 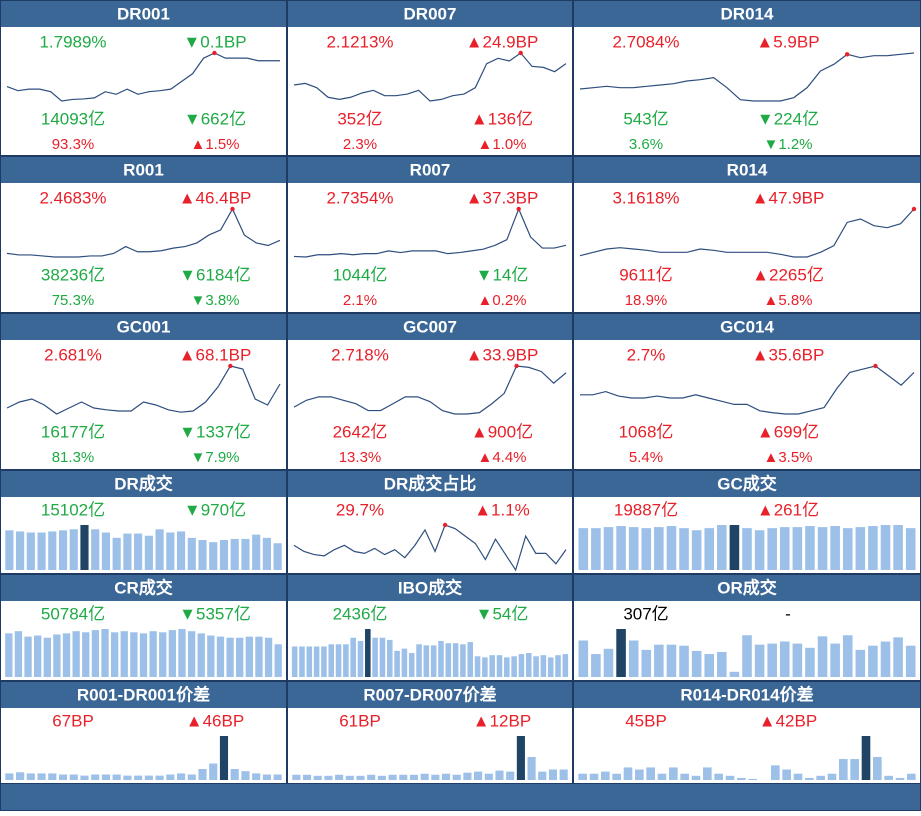 What do you see at coordinates (787, 300) in the screenshot?
I see `stat: ▲5.8%` at bounding box center [787, 300].